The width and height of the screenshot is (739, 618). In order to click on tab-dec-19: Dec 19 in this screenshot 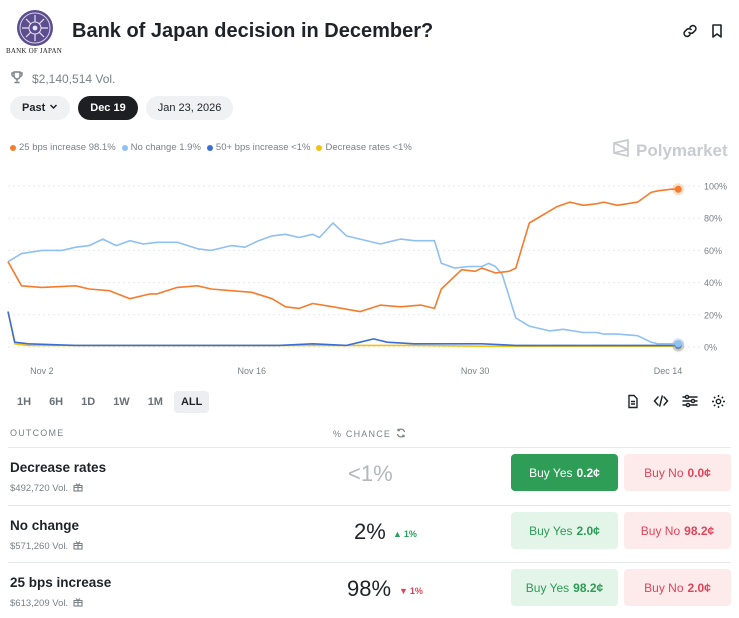, I will do `click(108, 108)`.